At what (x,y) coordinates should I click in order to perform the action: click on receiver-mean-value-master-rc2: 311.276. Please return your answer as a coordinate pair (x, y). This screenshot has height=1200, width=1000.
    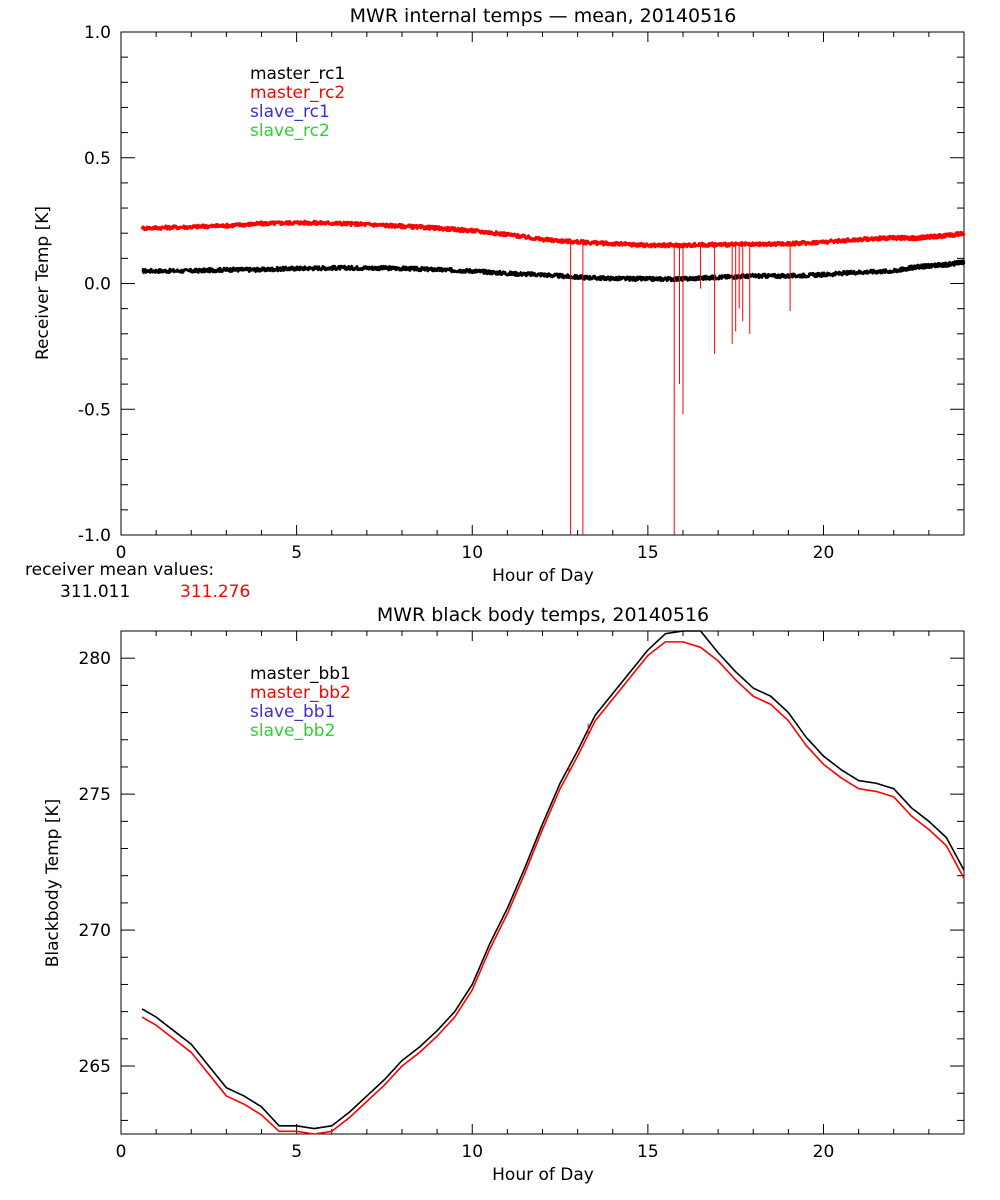
    Looking at the image, I should click on (215, 592).